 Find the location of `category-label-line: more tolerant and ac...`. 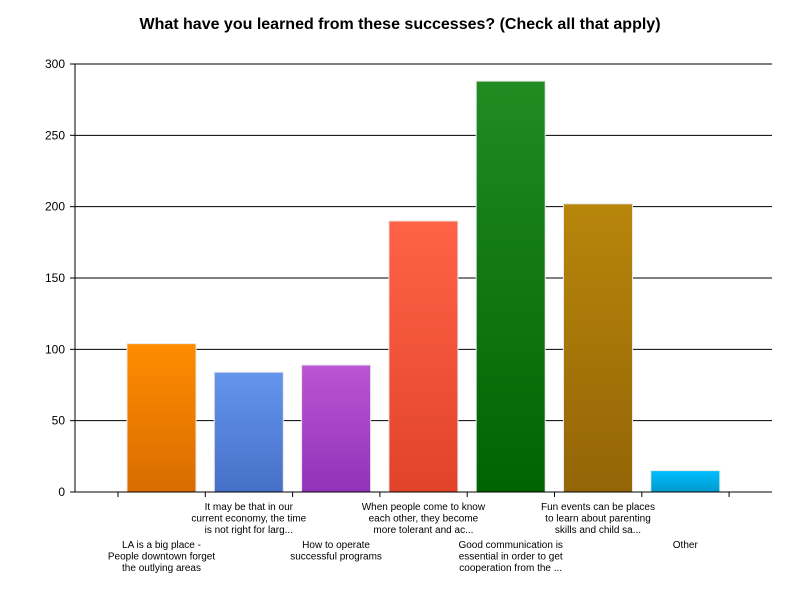

category-label-line: more tolerant and ac... is located at coordinates (423, 530).